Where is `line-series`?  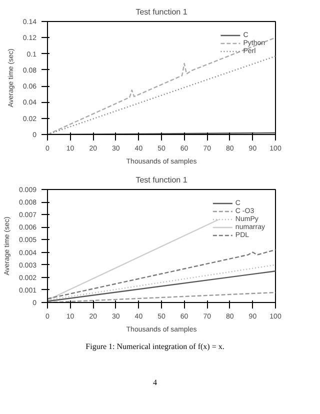
line-series is located at coordinates (162, 274).